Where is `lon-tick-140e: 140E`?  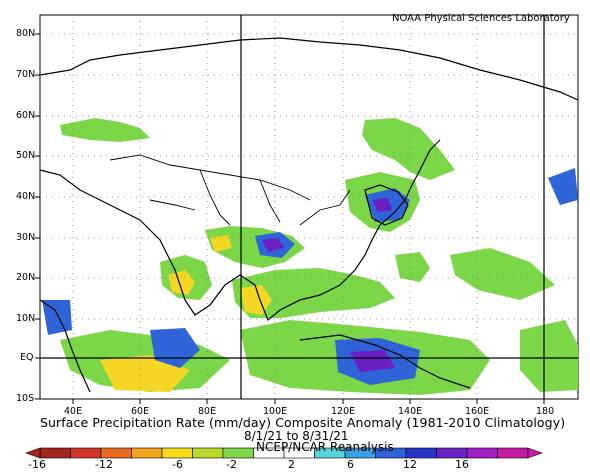
lon-tick-140e: 140E is located at coordinates (410, 411).